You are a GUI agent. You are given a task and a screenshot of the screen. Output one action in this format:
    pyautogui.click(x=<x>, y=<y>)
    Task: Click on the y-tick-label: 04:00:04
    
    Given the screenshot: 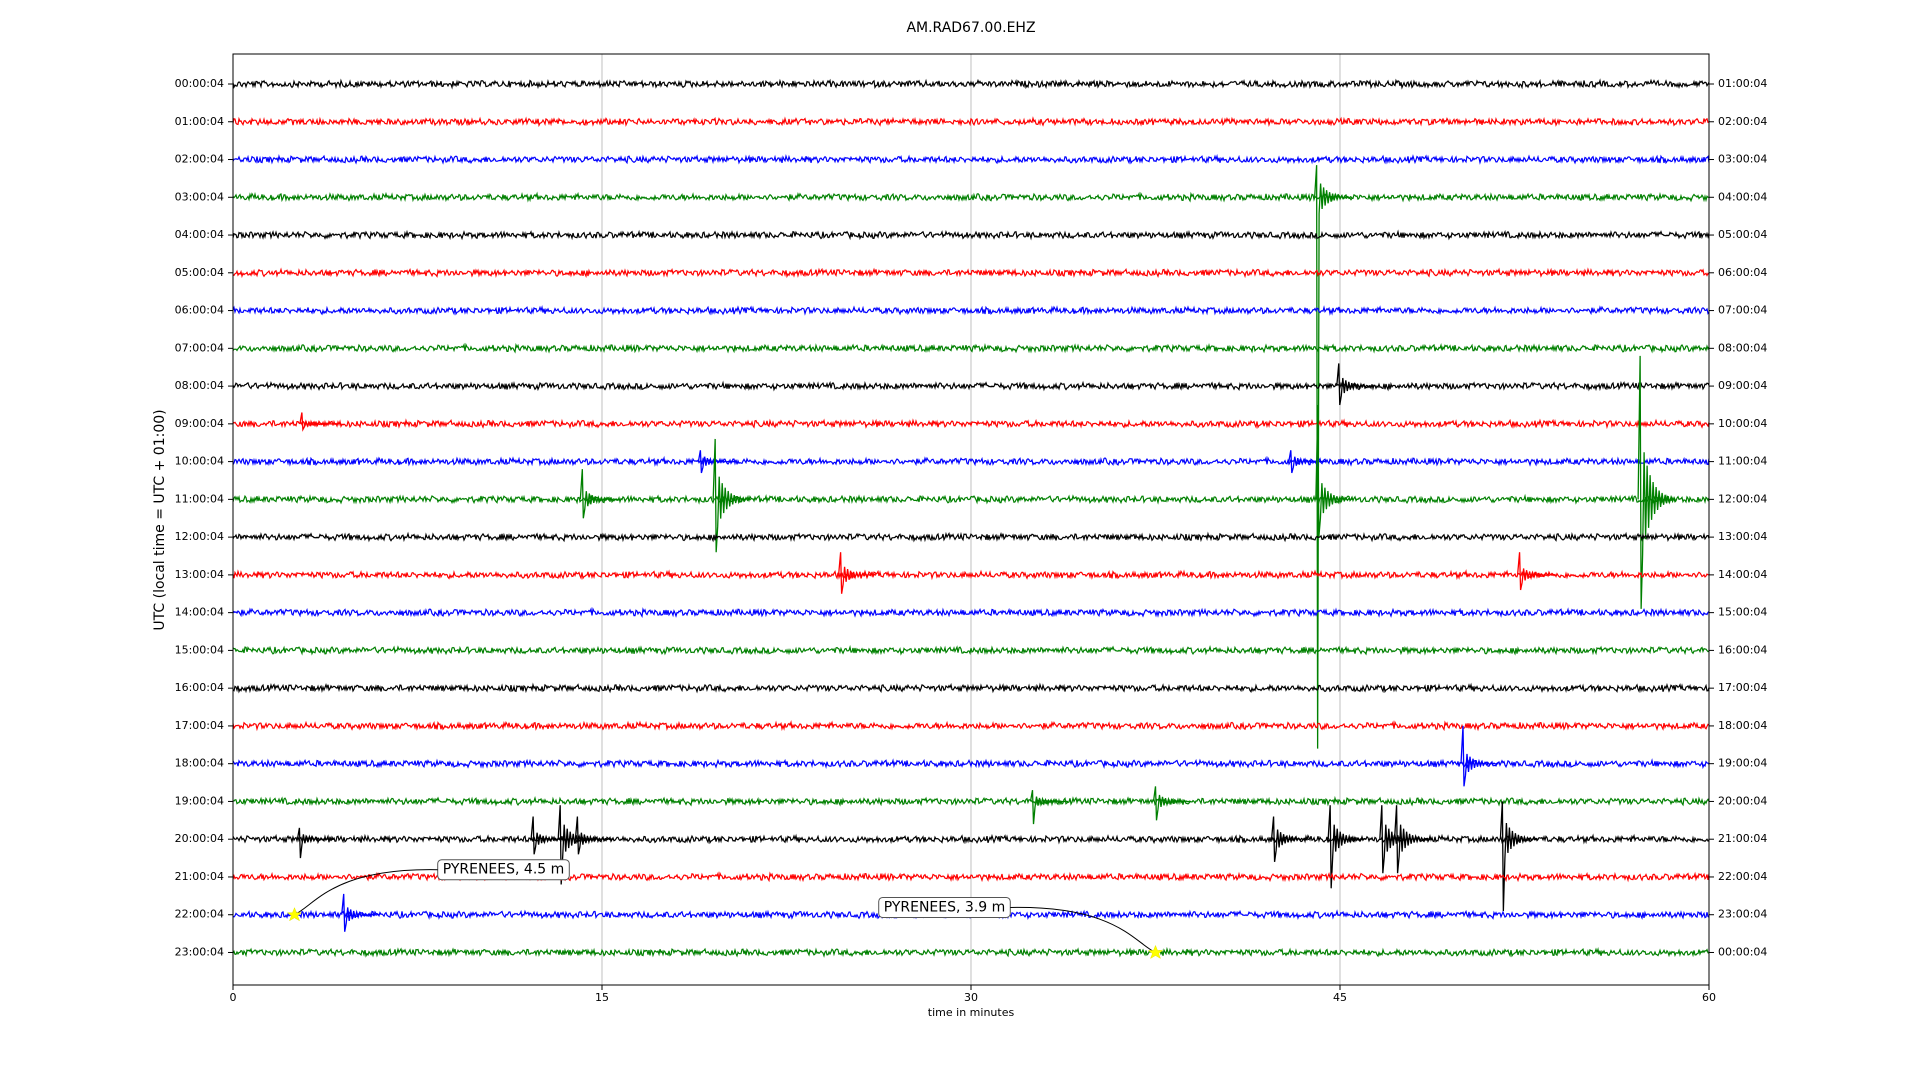 What is the action you would take?
    pyautogui.click(x=199, y=234)
    